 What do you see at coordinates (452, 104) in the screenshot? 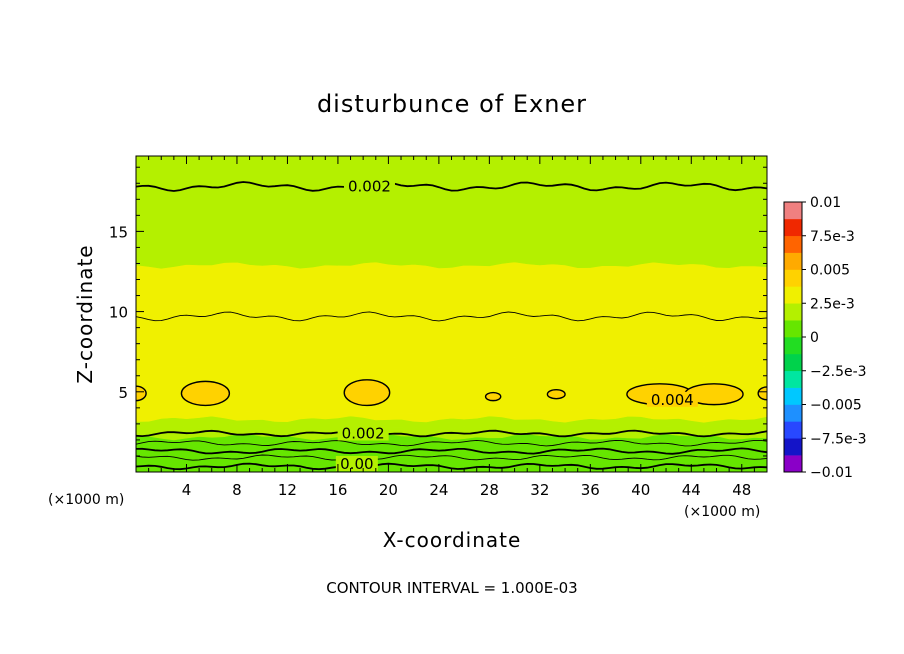
I see `chart-title: disturbunce of Exner` at bounding box center [452, 104].